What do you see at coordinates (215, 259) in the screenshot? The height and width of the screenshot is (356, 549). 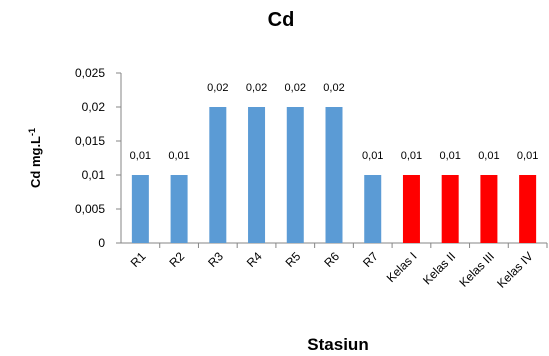 I see `x-tick-label: R3` at bounding box center [215, 259].